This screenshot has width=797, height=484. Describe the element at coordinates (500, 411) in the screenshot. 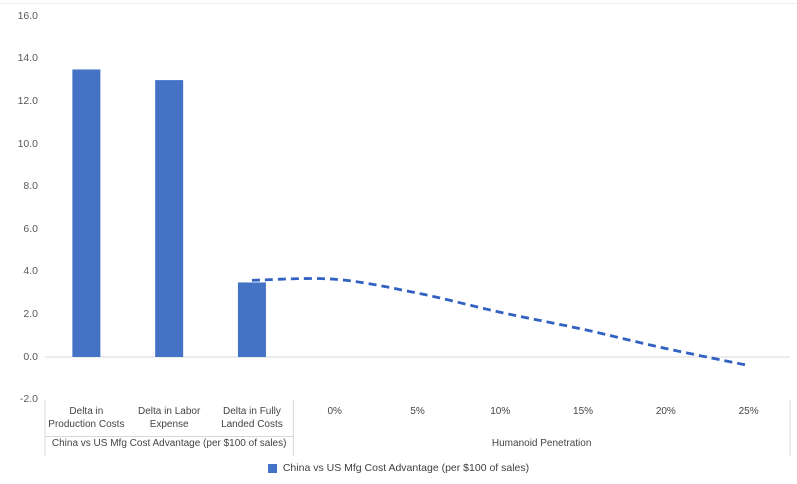

I see `category-label: 10%` at that location.